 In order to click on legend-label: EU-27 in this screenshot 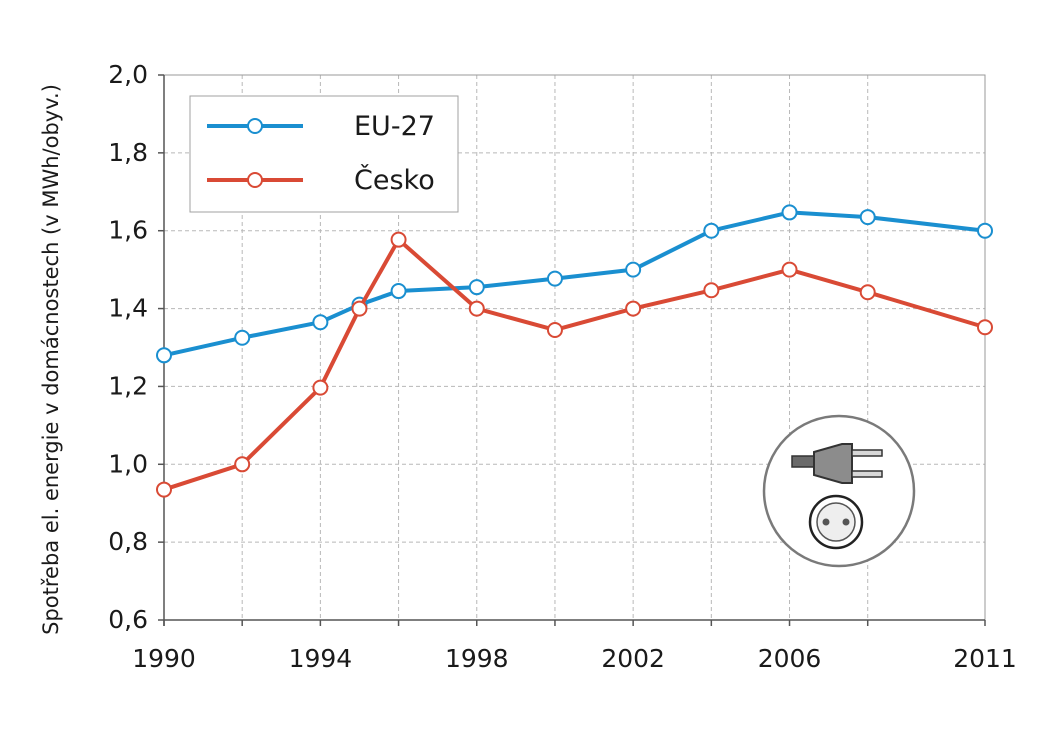, I will do `click(394, 126)`.